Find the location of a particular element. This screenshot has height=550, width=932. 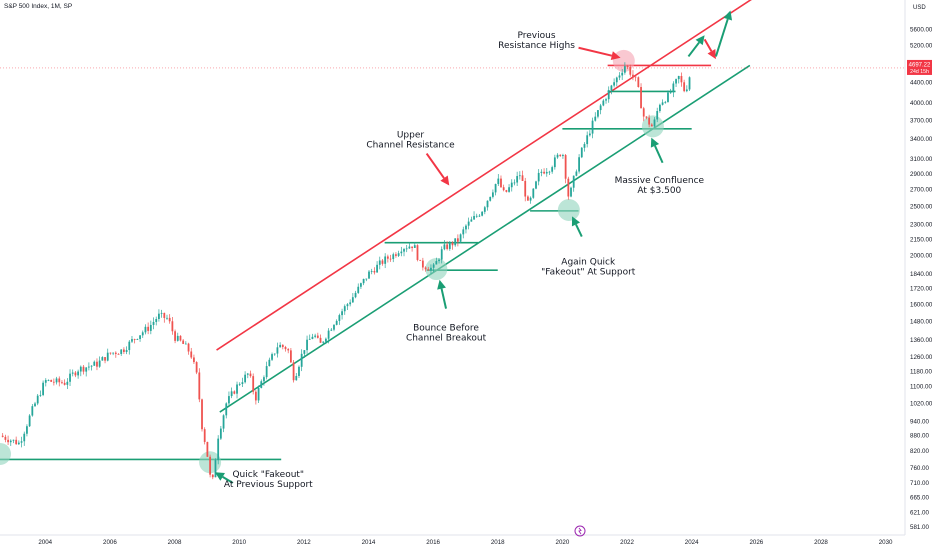

y-tick-label: 4000.00 is located at coordinates (921, 103).